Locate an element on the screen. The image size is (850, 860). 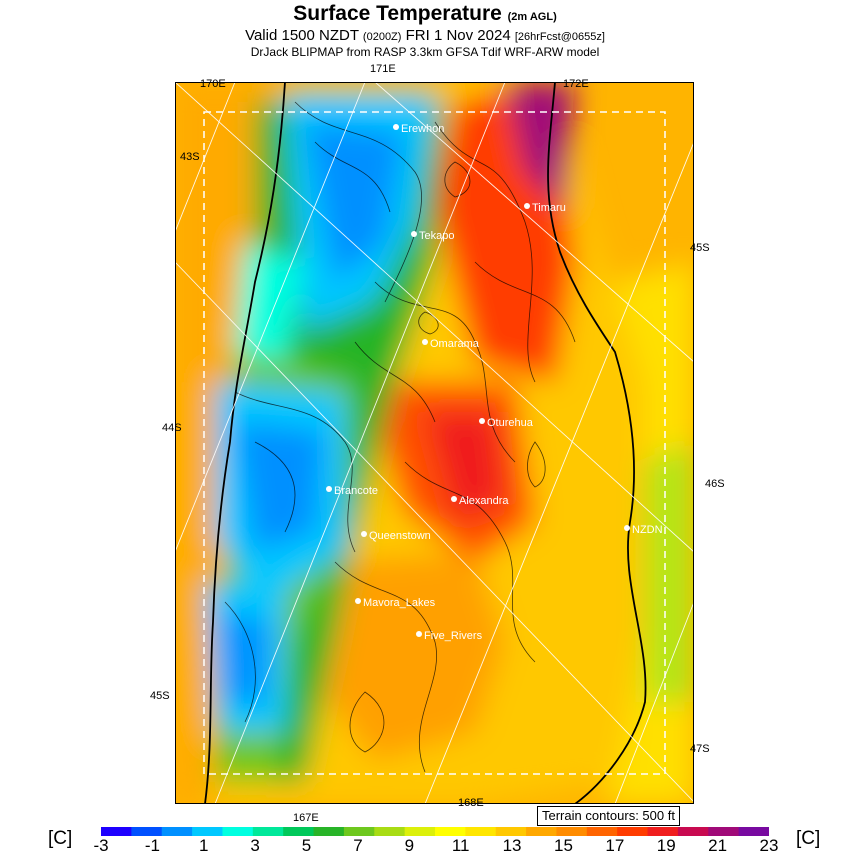
place-label: Oturehua is located at coordinates (510, 423).